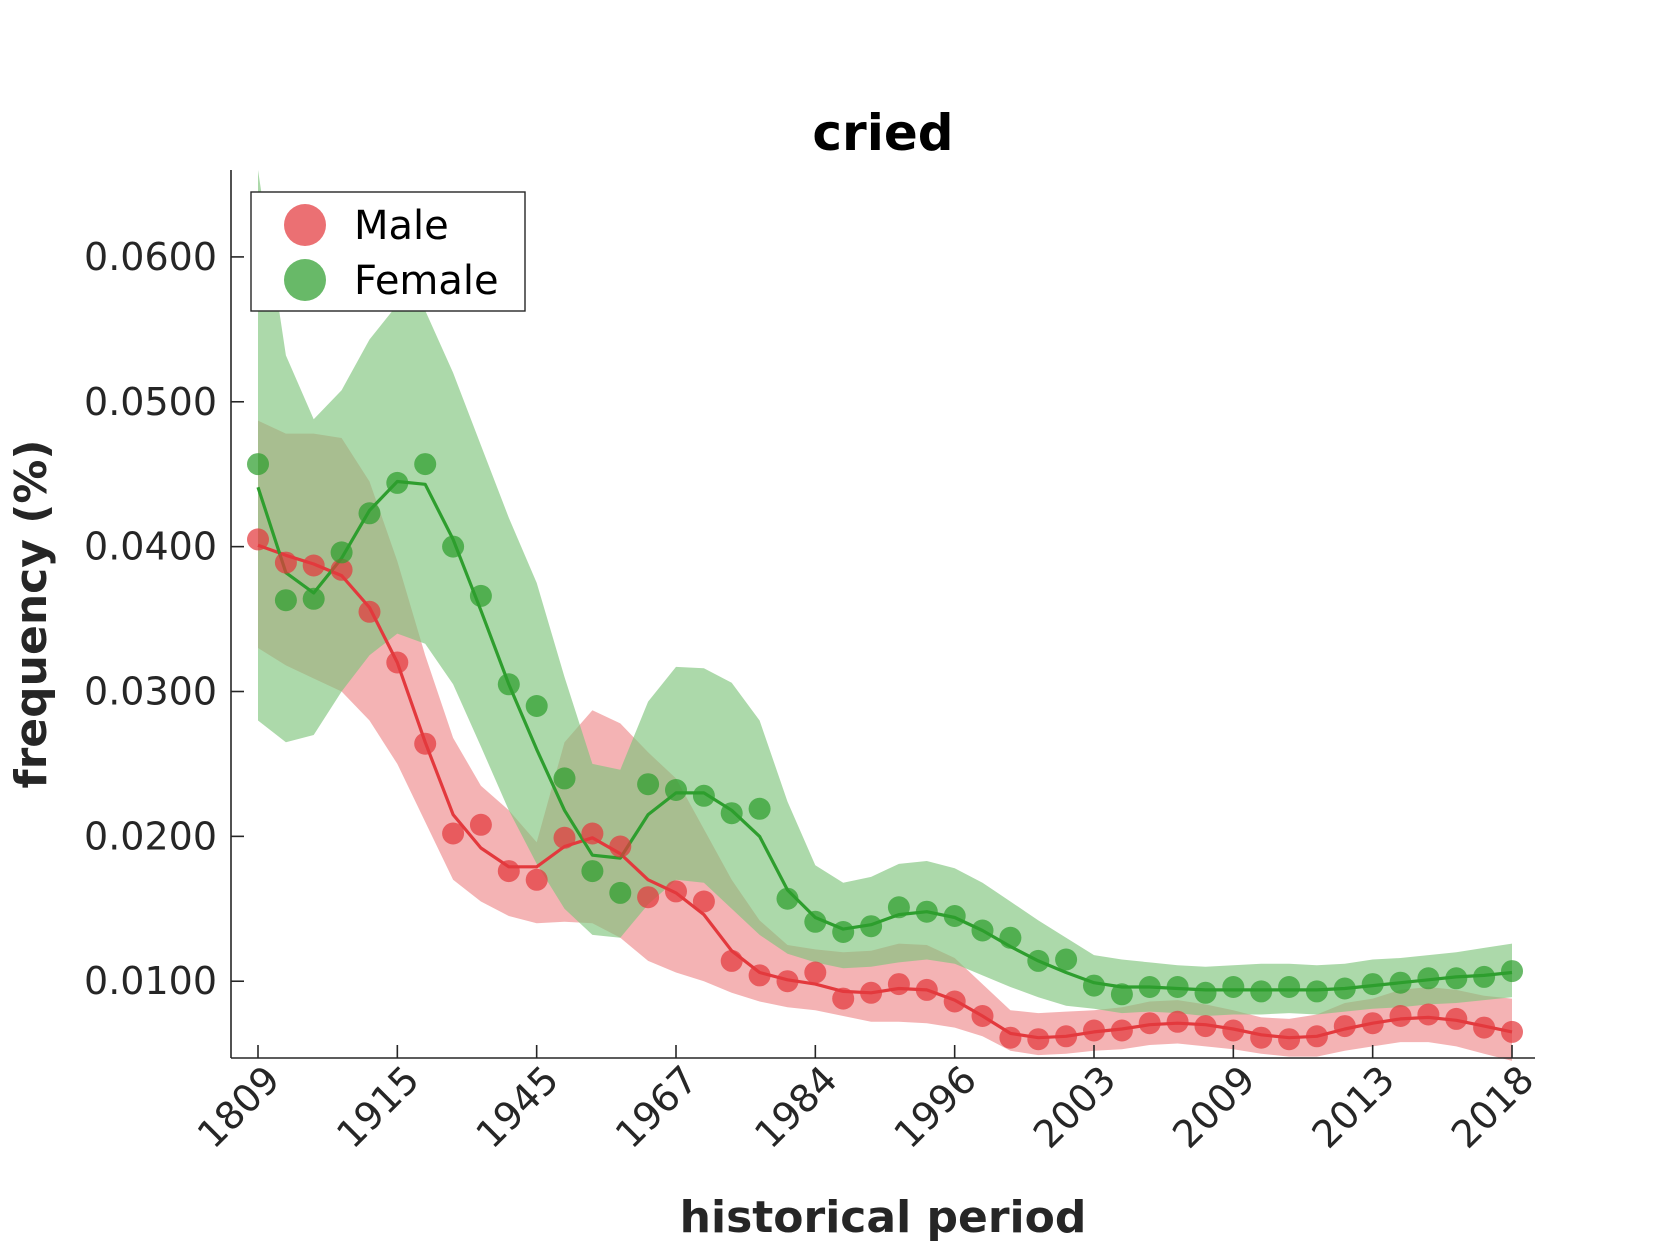 The image size is (1680, 1260). I want to click on legend-swatch-female, so click(305, 280).